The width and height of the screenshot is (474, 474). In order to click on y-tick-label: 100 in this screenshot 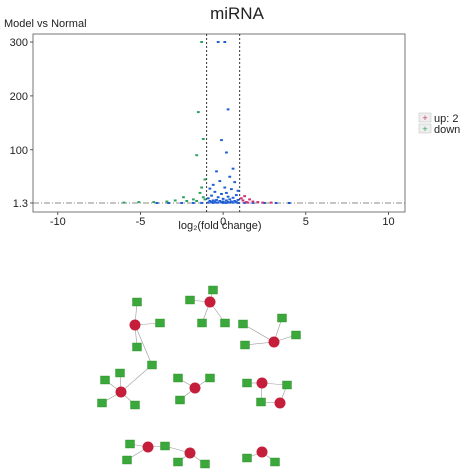, I will do `click(19, 151)`.